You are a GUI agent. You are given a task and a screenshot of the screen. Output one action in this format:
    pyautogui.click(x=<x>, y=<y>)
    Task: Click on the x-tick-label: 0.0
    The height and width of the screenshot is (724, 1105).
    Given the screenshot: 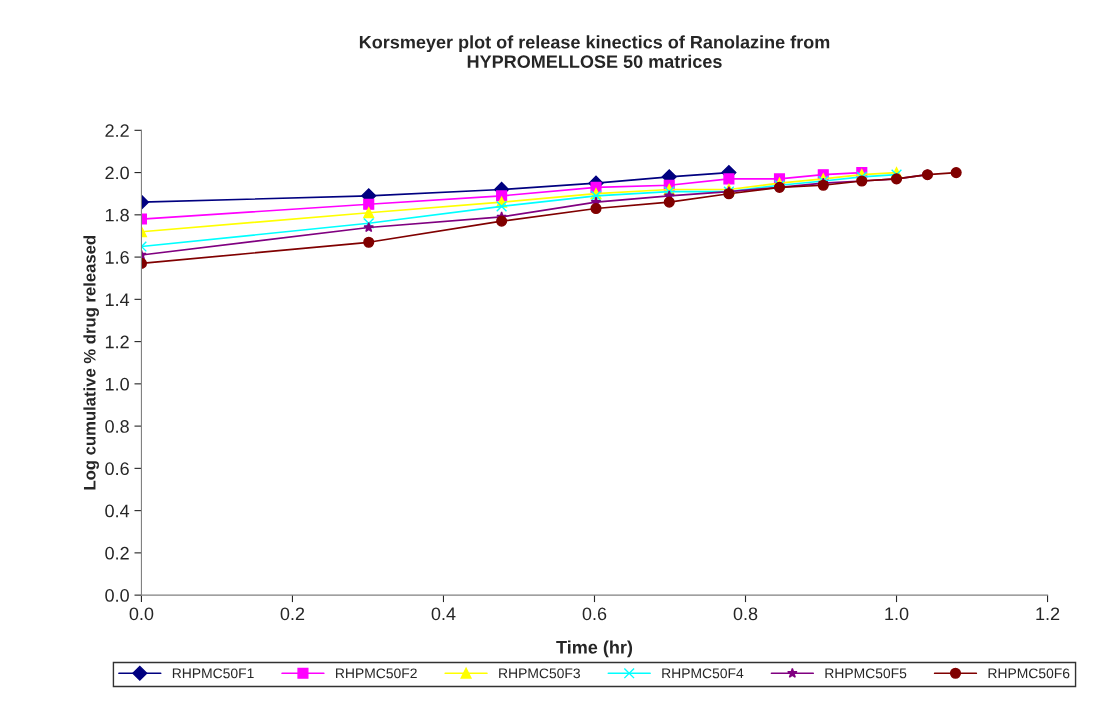 What is the action you would take?
    pyautogui.click(x=141, y=614)
    